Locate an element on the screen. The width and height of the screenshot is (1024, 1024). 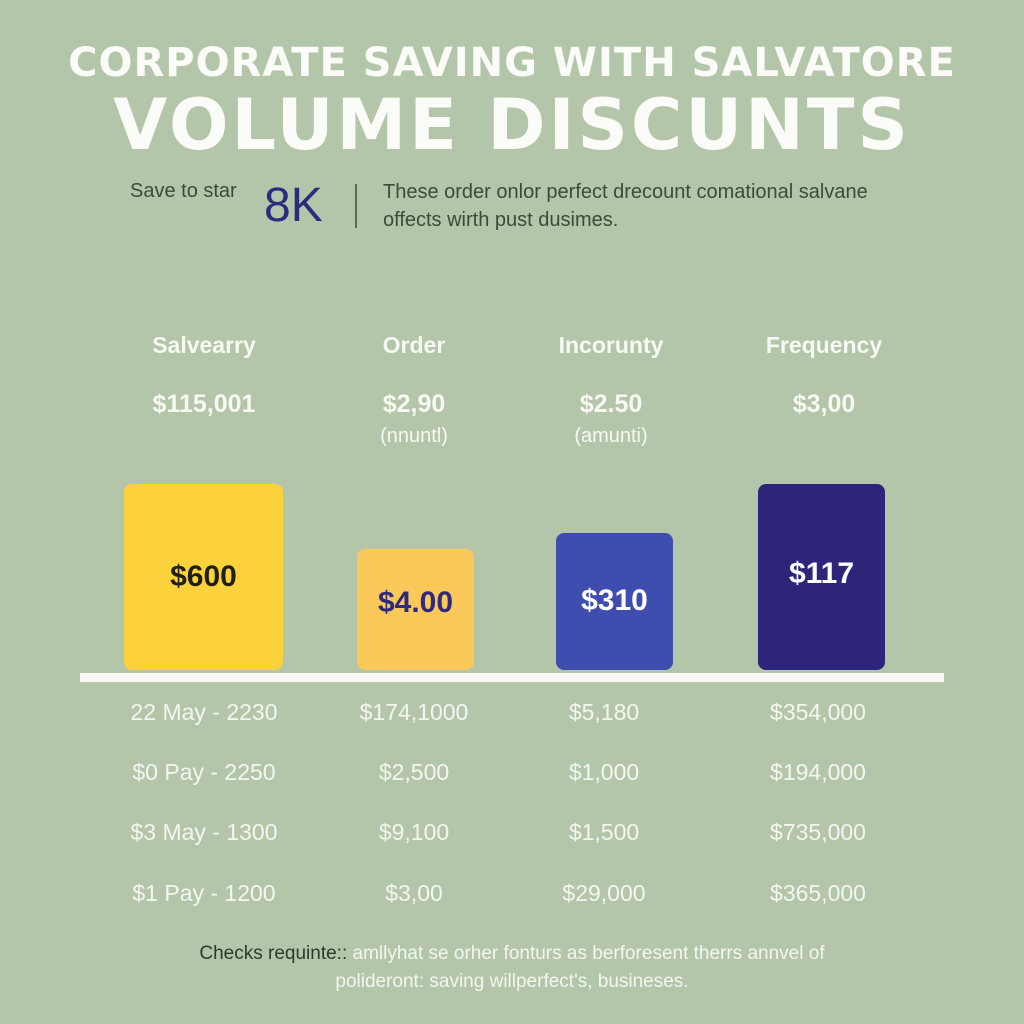
table-cell: $735,000 is located at coordinates (818, 832).